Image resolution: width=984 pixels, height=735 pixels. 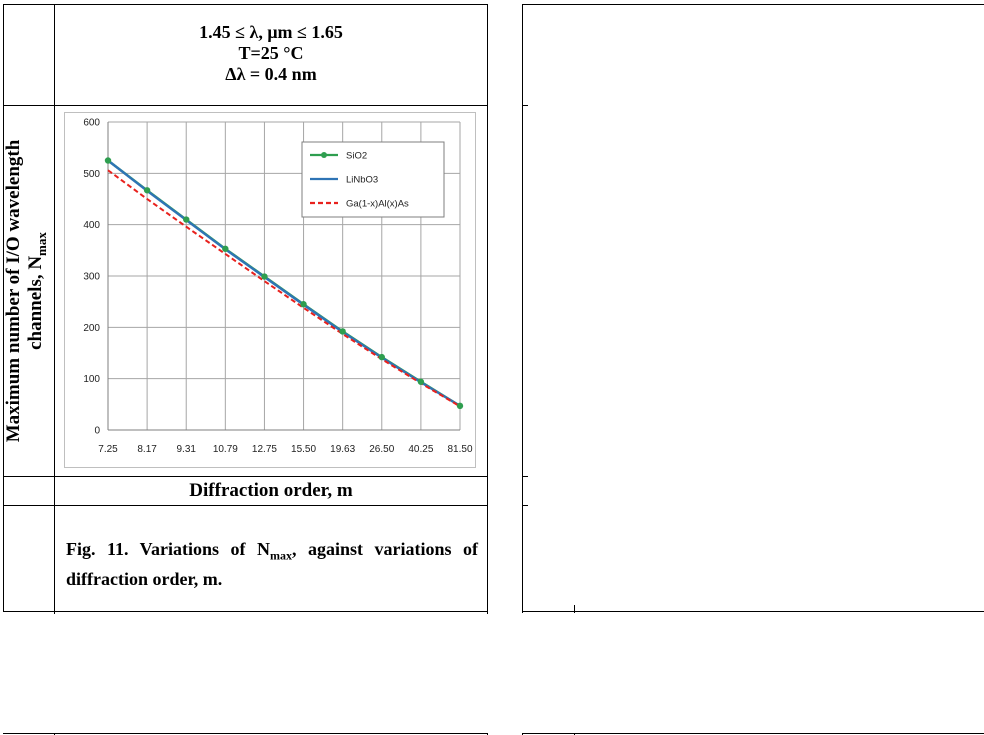 What do you see at coordinates (753, 4) in the screenshot?
I see `right-table-top` at bounding box center [753, 4].